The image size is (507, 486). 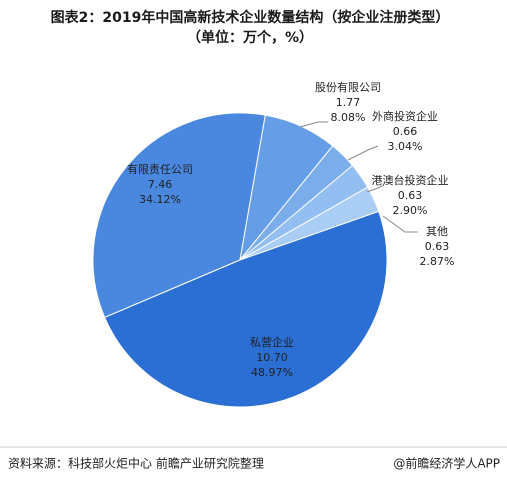 I want to click on slice-name: 有限责任公司, so click(x=160, y=169).